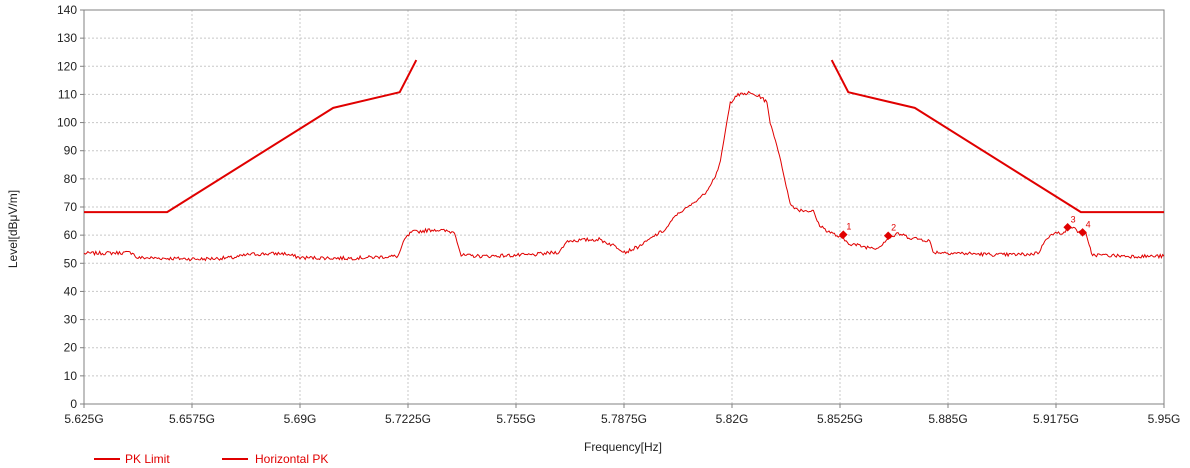  Describe the element at coordinates (71, 263) in the screenshot. I see `y-tick-label: 50` at that location.